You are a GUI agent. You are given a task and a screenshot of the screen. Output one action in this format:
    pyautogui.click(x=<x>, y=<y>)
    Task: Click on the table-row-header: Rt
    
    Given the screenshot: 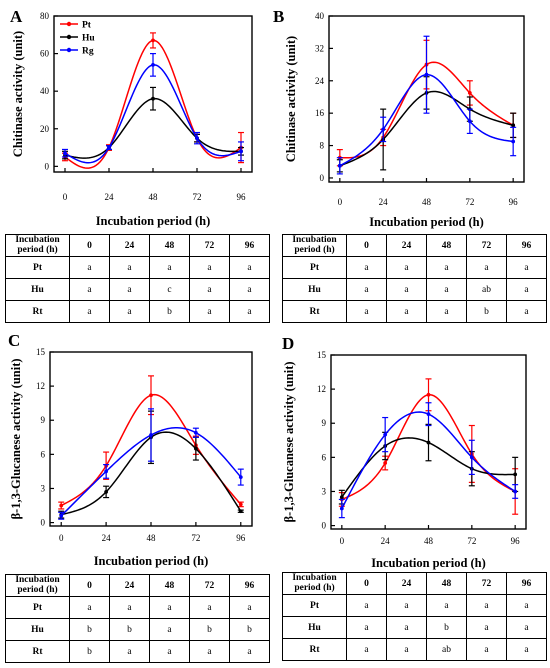 What is the action you would take?
    pyautogui.click(x=314, y=311)
    